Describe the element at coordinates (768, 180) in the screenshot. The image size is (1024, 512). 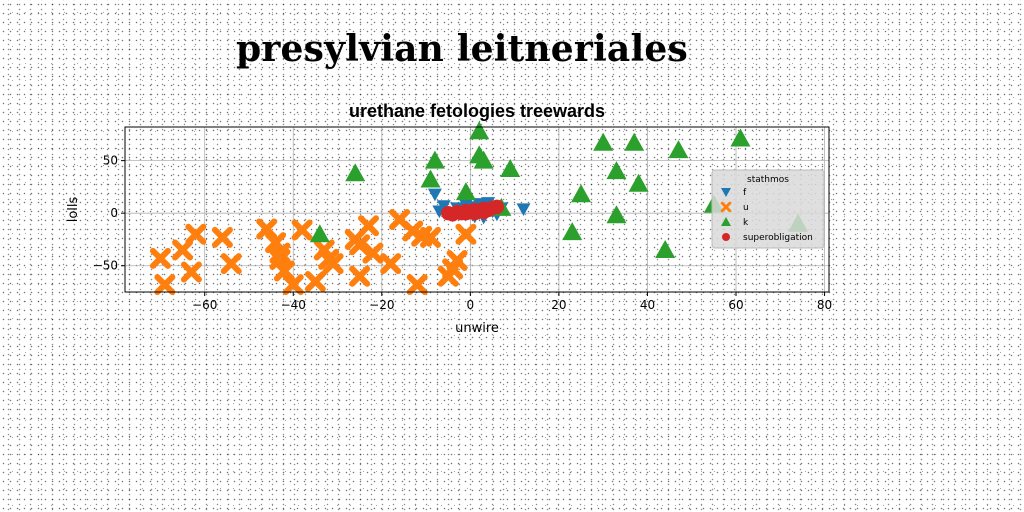
I see `legend-title: stathmos` at that location.